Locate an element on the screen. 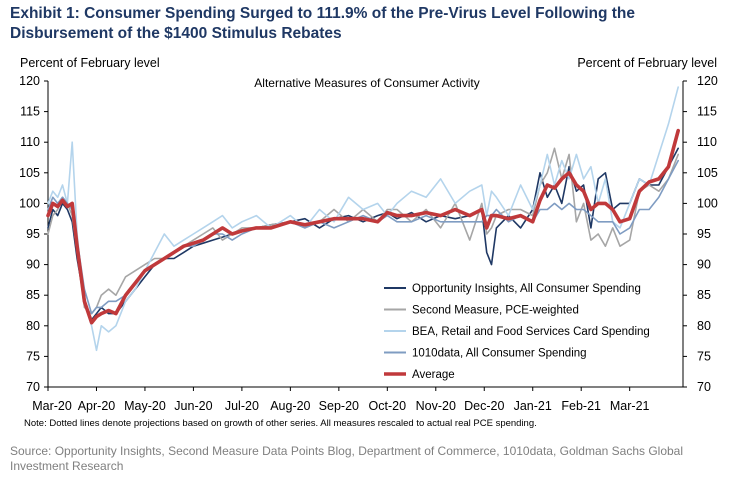  y-tick-label-right: 120 is located at coordinates (707, 81).